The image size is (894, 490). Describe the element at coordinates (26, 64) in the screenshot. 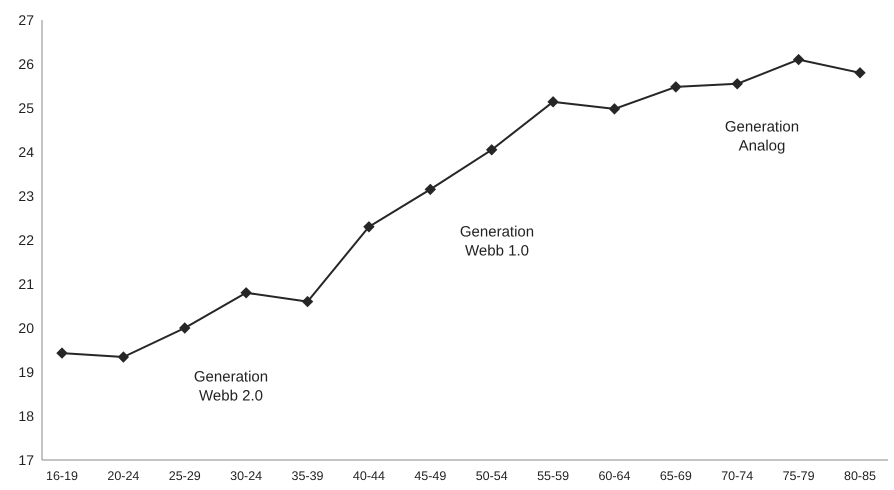

I see `y-tick-label: 26` at that location.